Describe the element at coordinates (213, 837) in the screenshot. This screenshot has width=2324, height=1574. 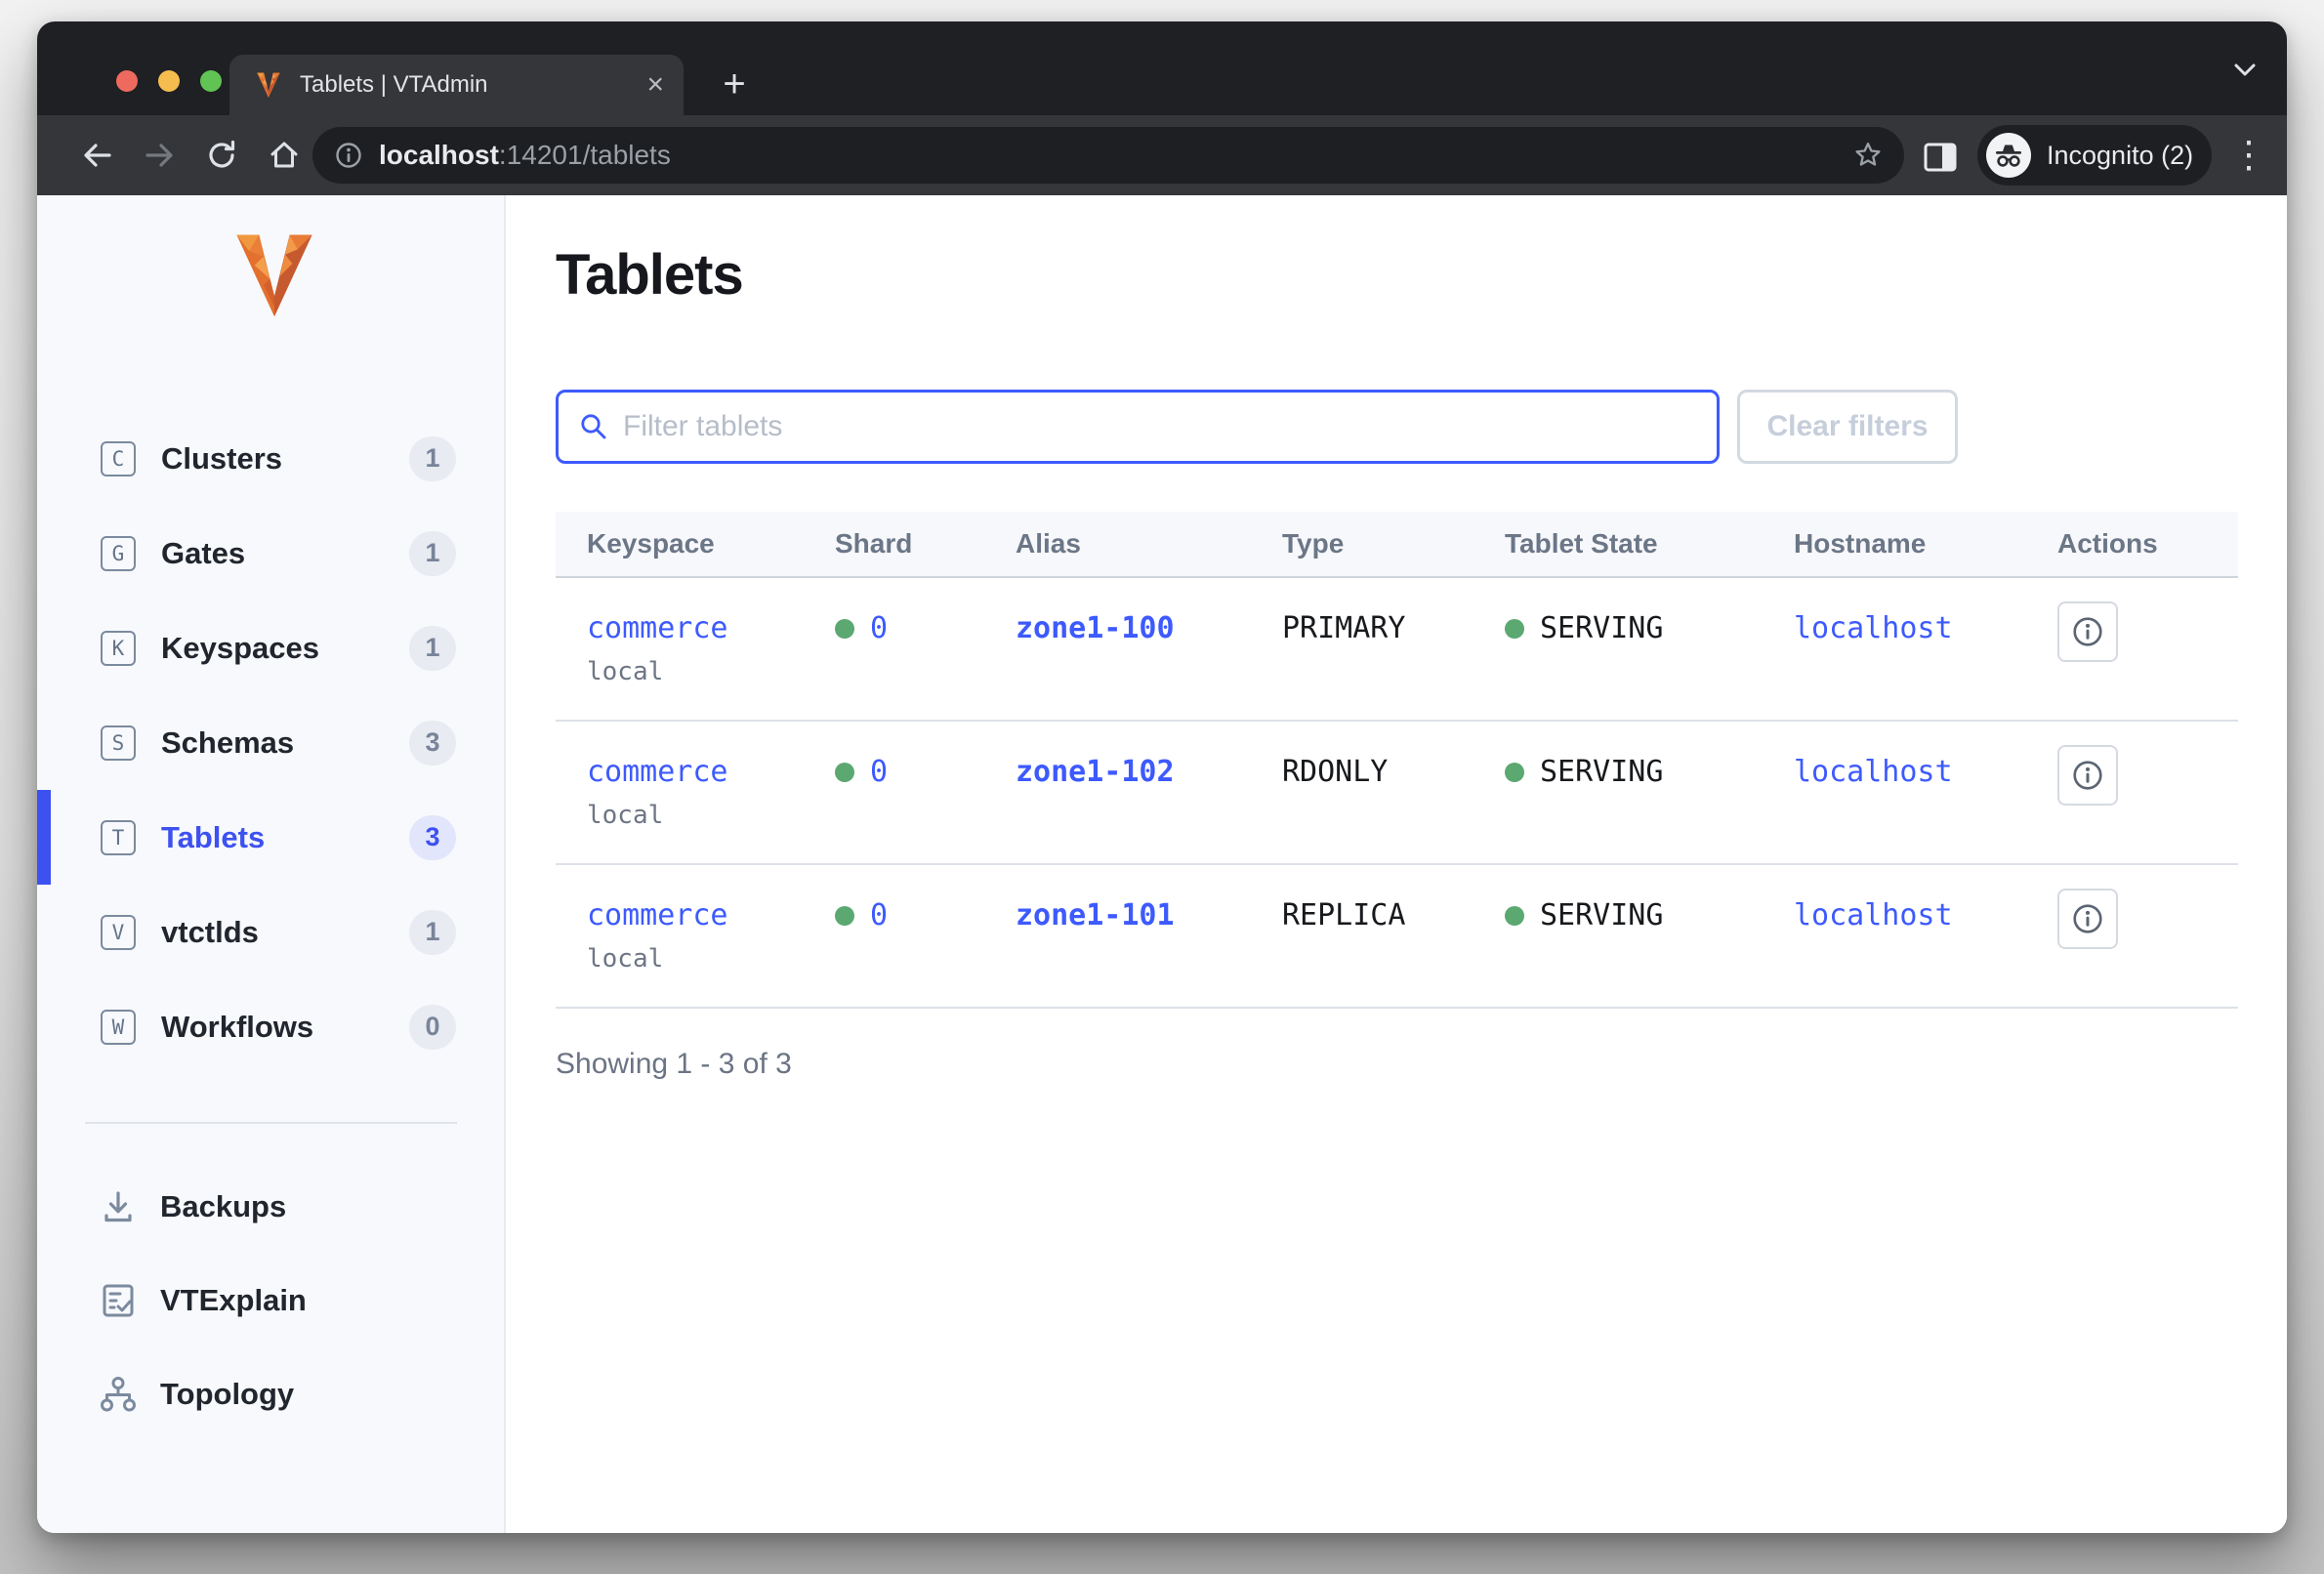
I see `nav-item-label: Tablets` at that location.